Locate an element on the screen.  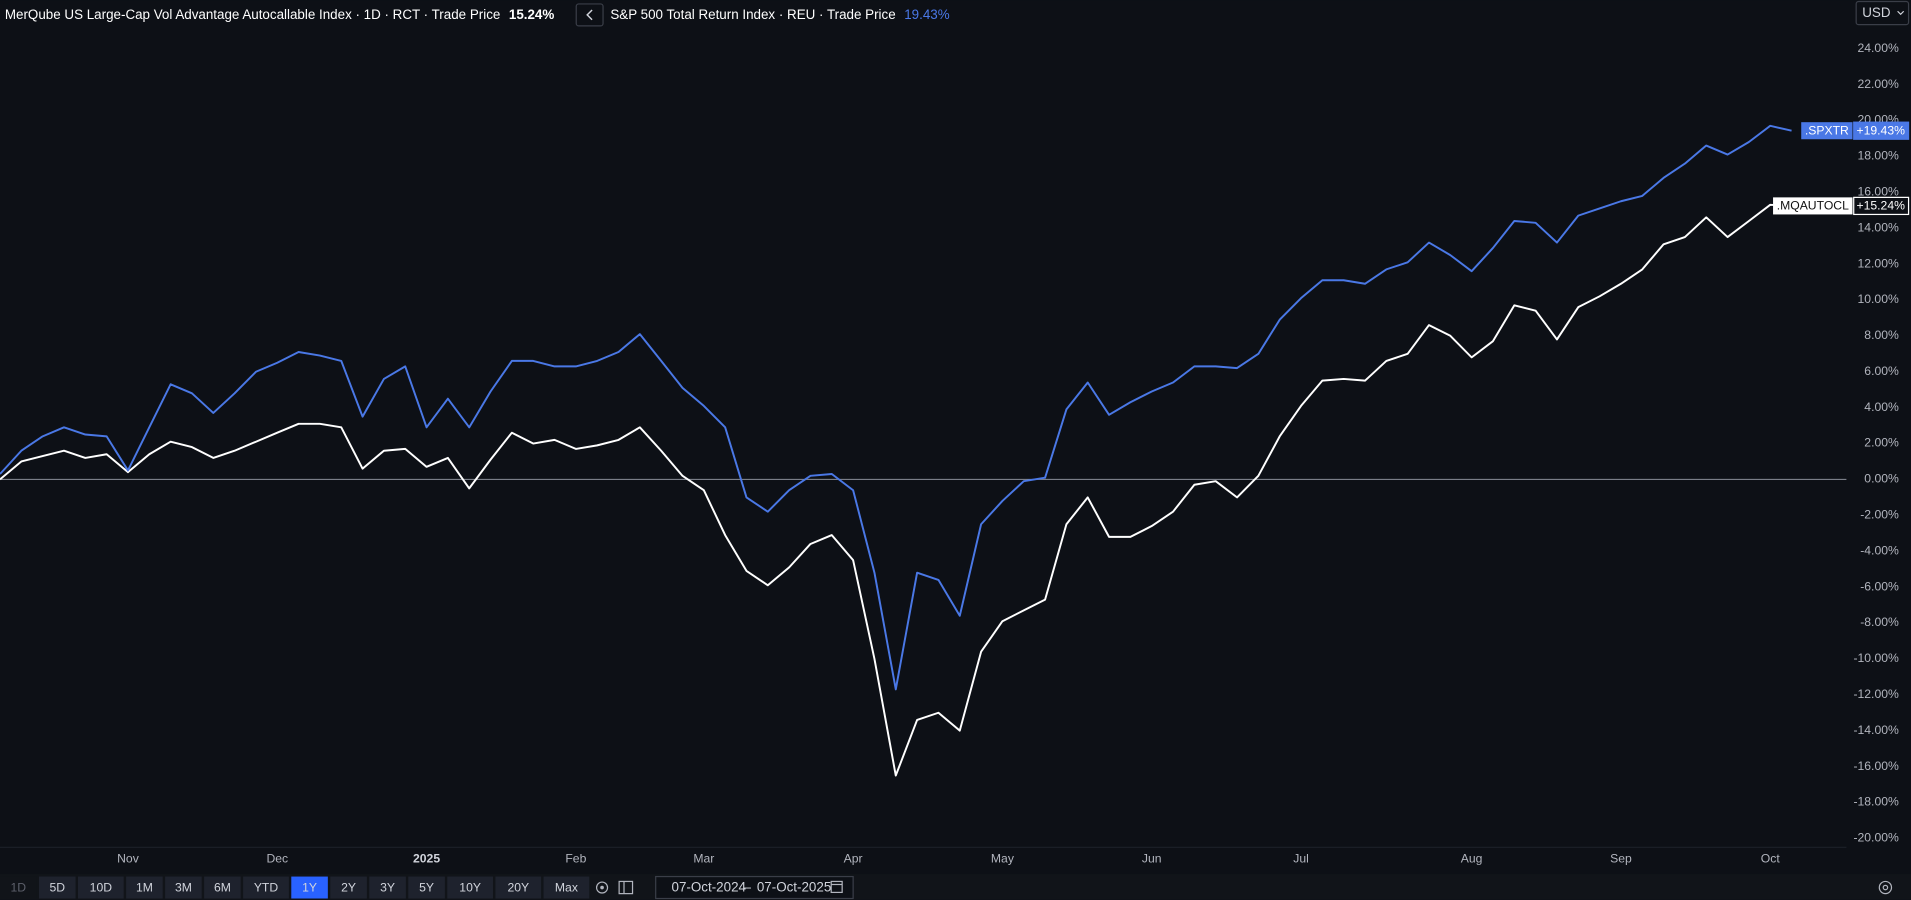
range-button-label: Max is located at coordinates (566, 887).